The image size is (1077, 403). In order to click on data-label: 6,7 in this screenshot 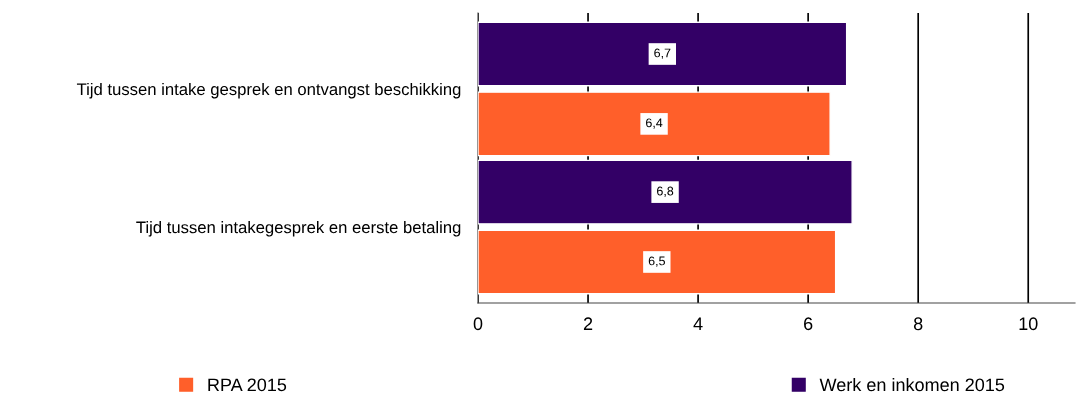, I will do `click(662, 53)`.